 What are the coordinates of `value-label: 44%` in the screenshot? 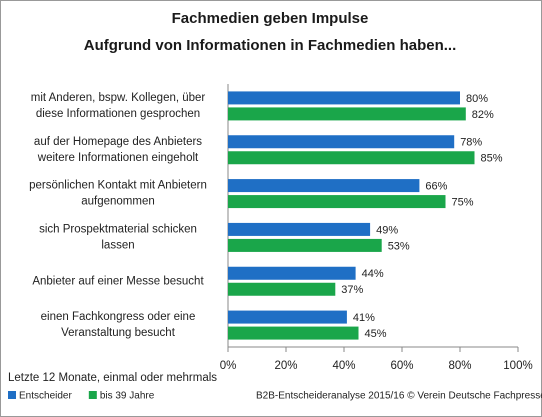 It's located at (373, 274).